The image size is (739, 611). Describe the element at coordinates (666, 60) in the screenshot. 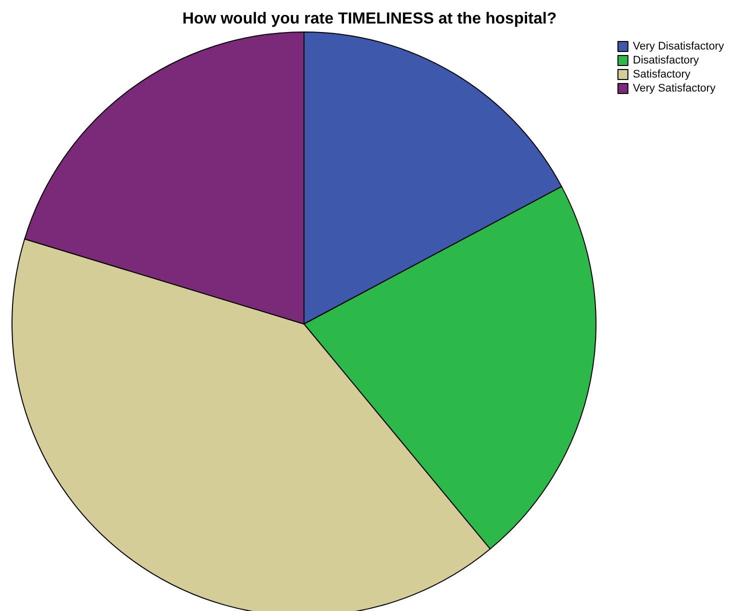

I see `legend-label: Disatisfactory` at that location.